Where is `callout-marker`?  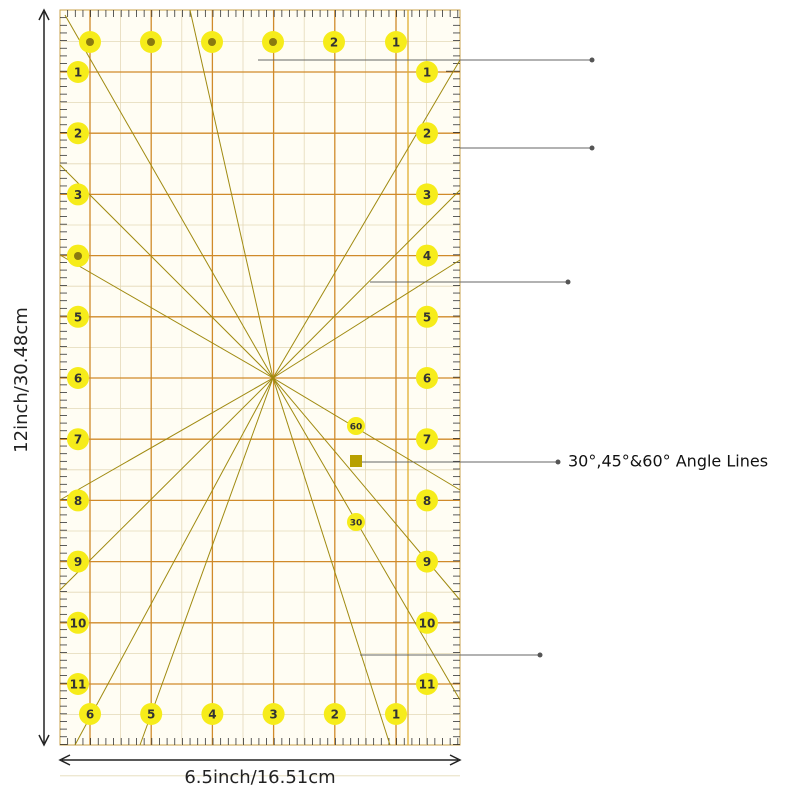 callout-marker is located at coordinates (356, 461).